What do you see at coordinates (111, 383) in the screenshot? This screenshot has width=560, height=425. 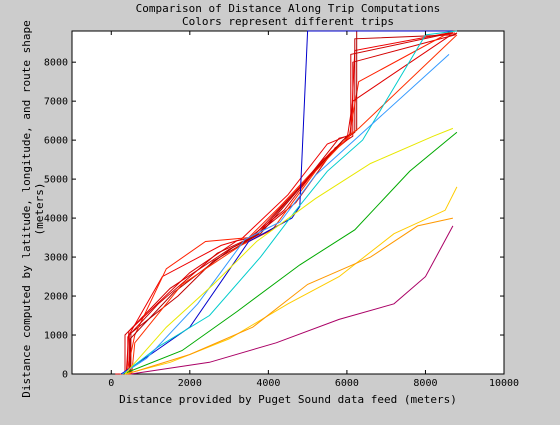 I see `x-tick-label: 0` at bounding box center [111, 383].